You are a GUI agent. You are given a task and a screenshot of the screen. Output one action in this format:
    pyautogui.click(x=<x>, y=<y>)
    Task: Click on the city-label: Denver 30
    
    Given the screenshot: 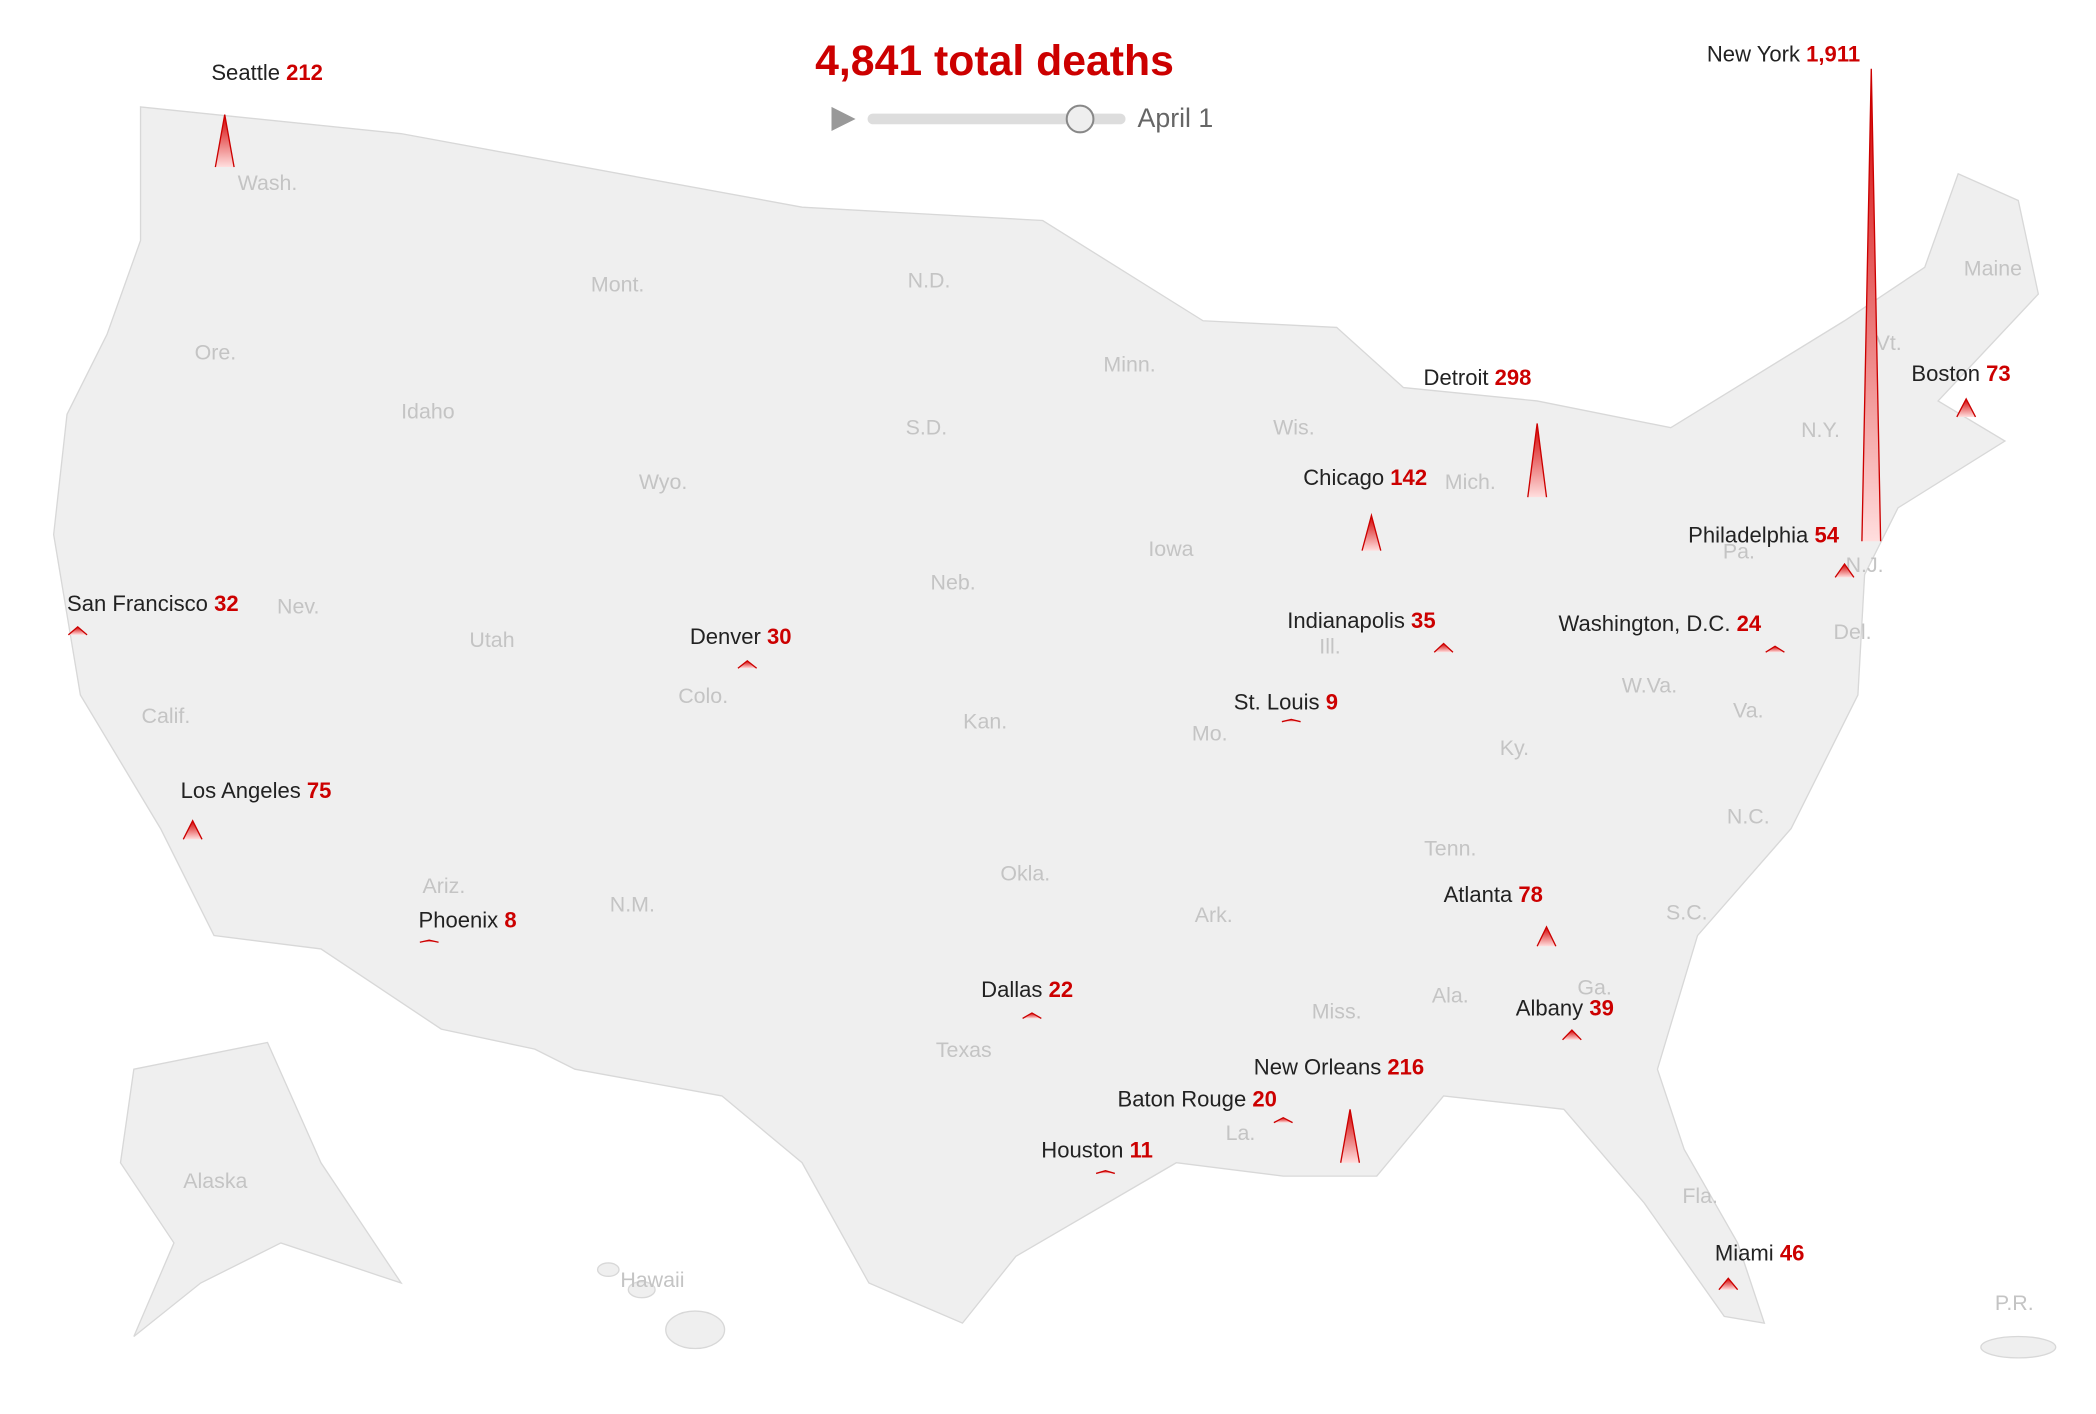 What is the action you would take?
    pyautogui.click(x=741, y=636)
    